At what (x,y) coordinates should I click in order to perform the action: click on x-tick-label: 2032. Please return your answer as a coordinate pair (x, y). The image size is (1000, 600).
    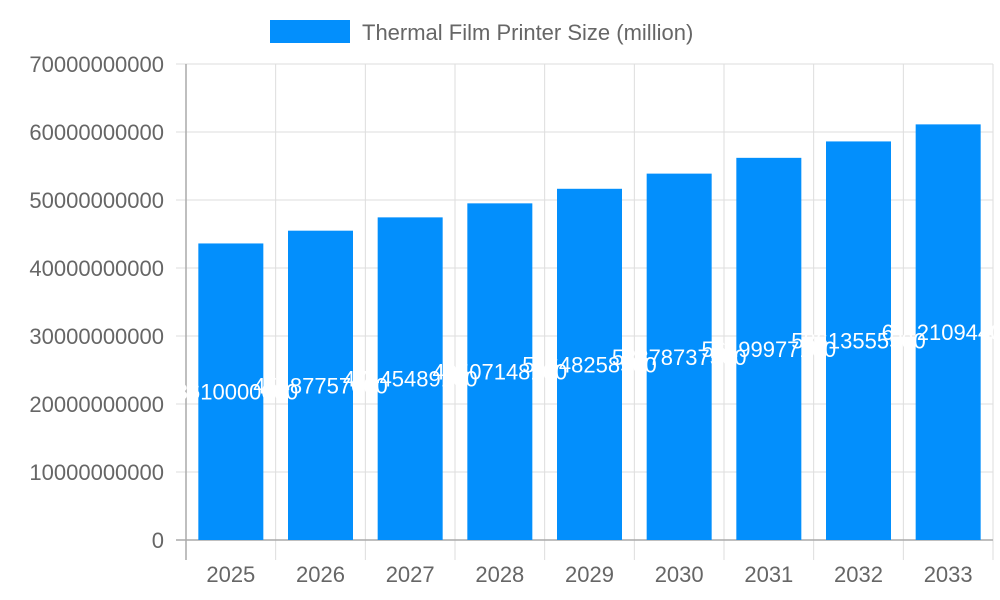
    Looking at the image, I should click on (858, 574).